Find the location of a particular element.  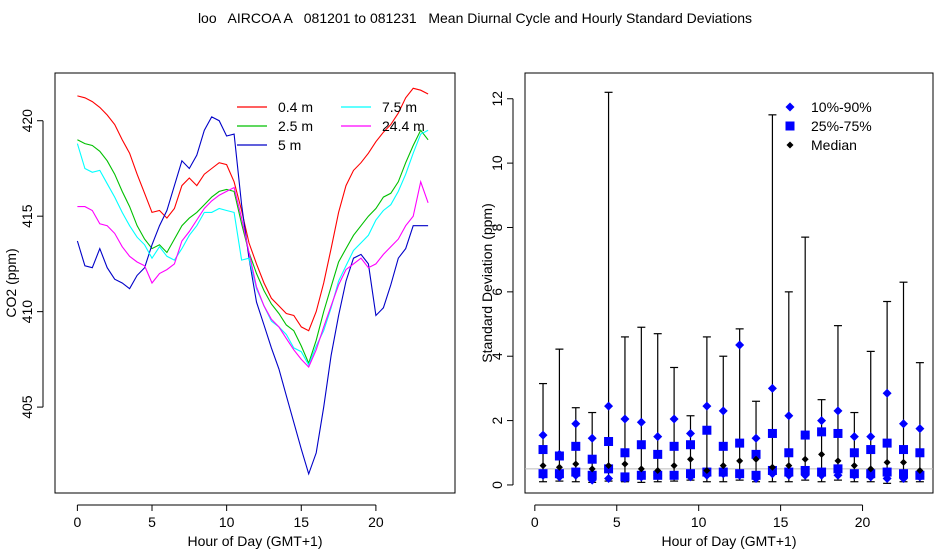

right-x-tick-label: 20 is located at coordinates (863, 522).